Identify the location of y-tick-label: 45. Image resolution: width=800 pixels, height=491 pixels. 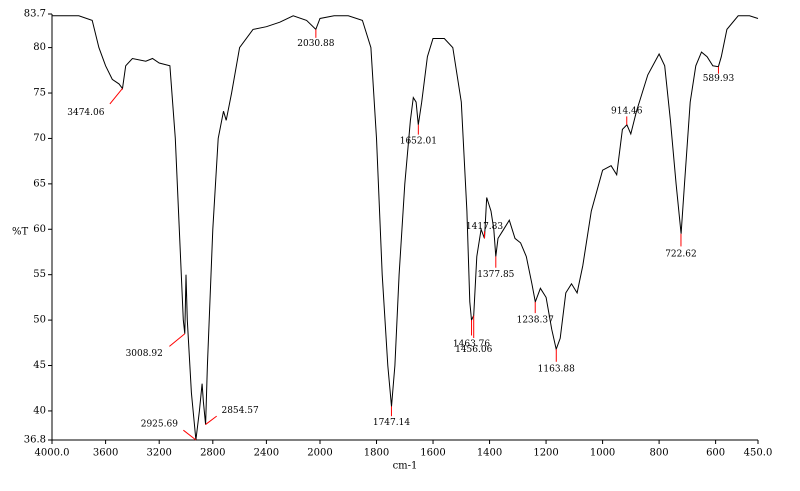
(39, 365).